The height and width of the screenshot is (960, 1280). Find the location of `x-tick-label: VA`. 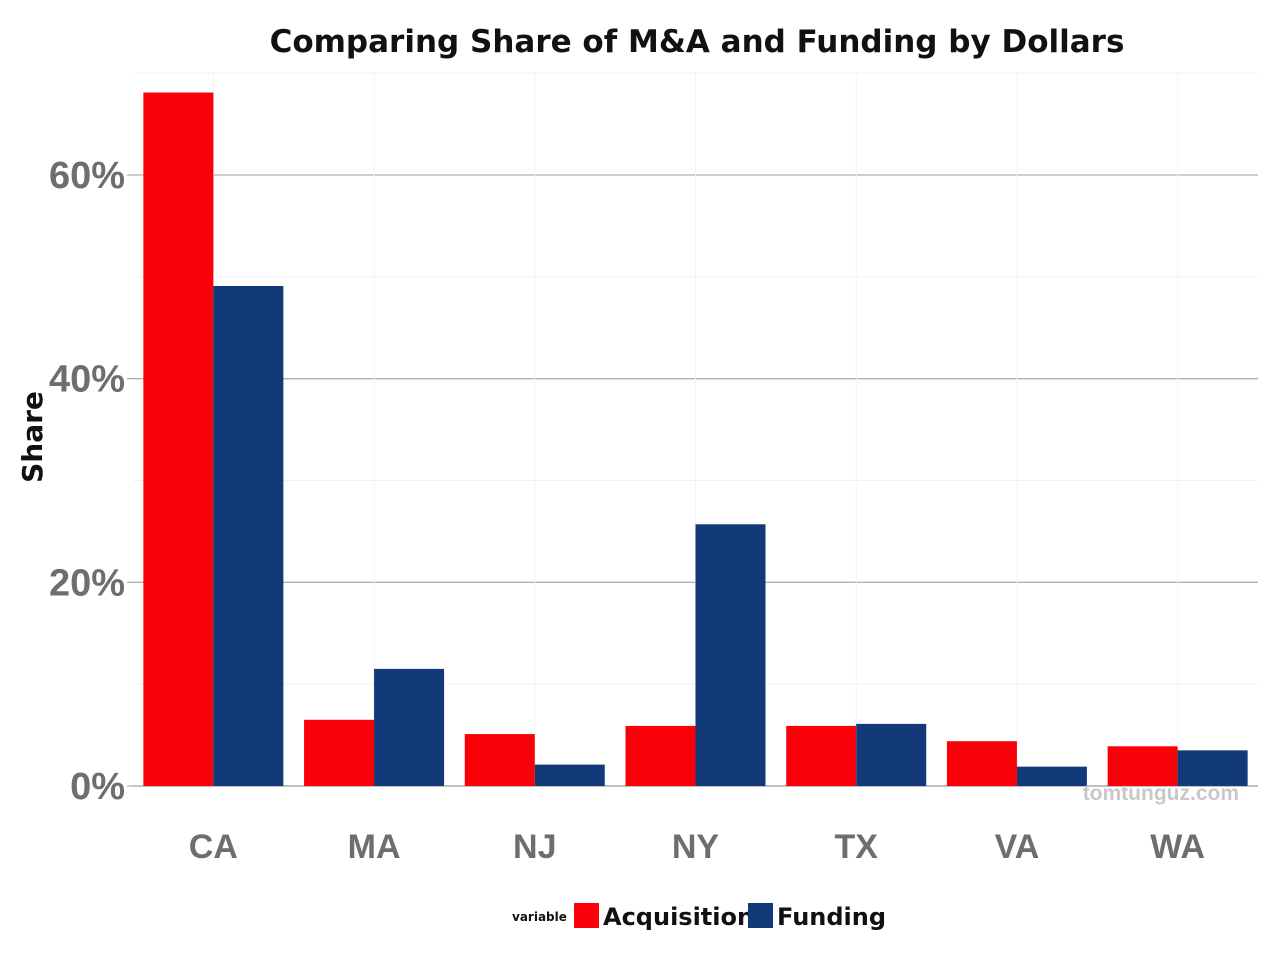

x-tick-label: VA is located at coordinates (1017, 847).